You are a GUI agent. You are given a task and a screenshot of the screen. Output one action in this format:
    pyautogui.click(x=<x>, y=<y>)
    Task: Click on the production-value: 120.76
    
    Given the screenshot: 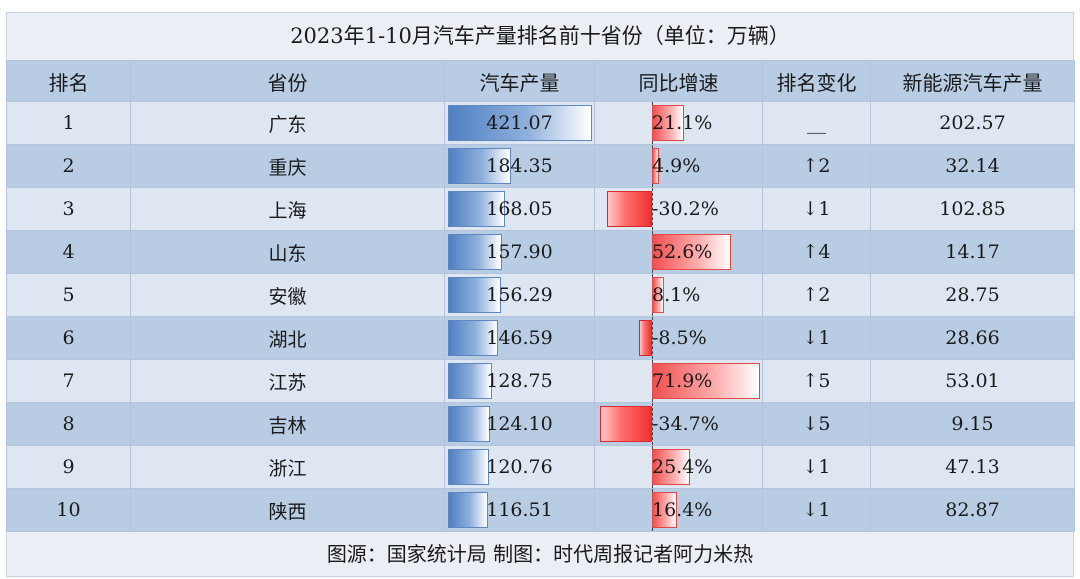 What is the action you would take?
    pyautogui.click(x=519, y=467)
    